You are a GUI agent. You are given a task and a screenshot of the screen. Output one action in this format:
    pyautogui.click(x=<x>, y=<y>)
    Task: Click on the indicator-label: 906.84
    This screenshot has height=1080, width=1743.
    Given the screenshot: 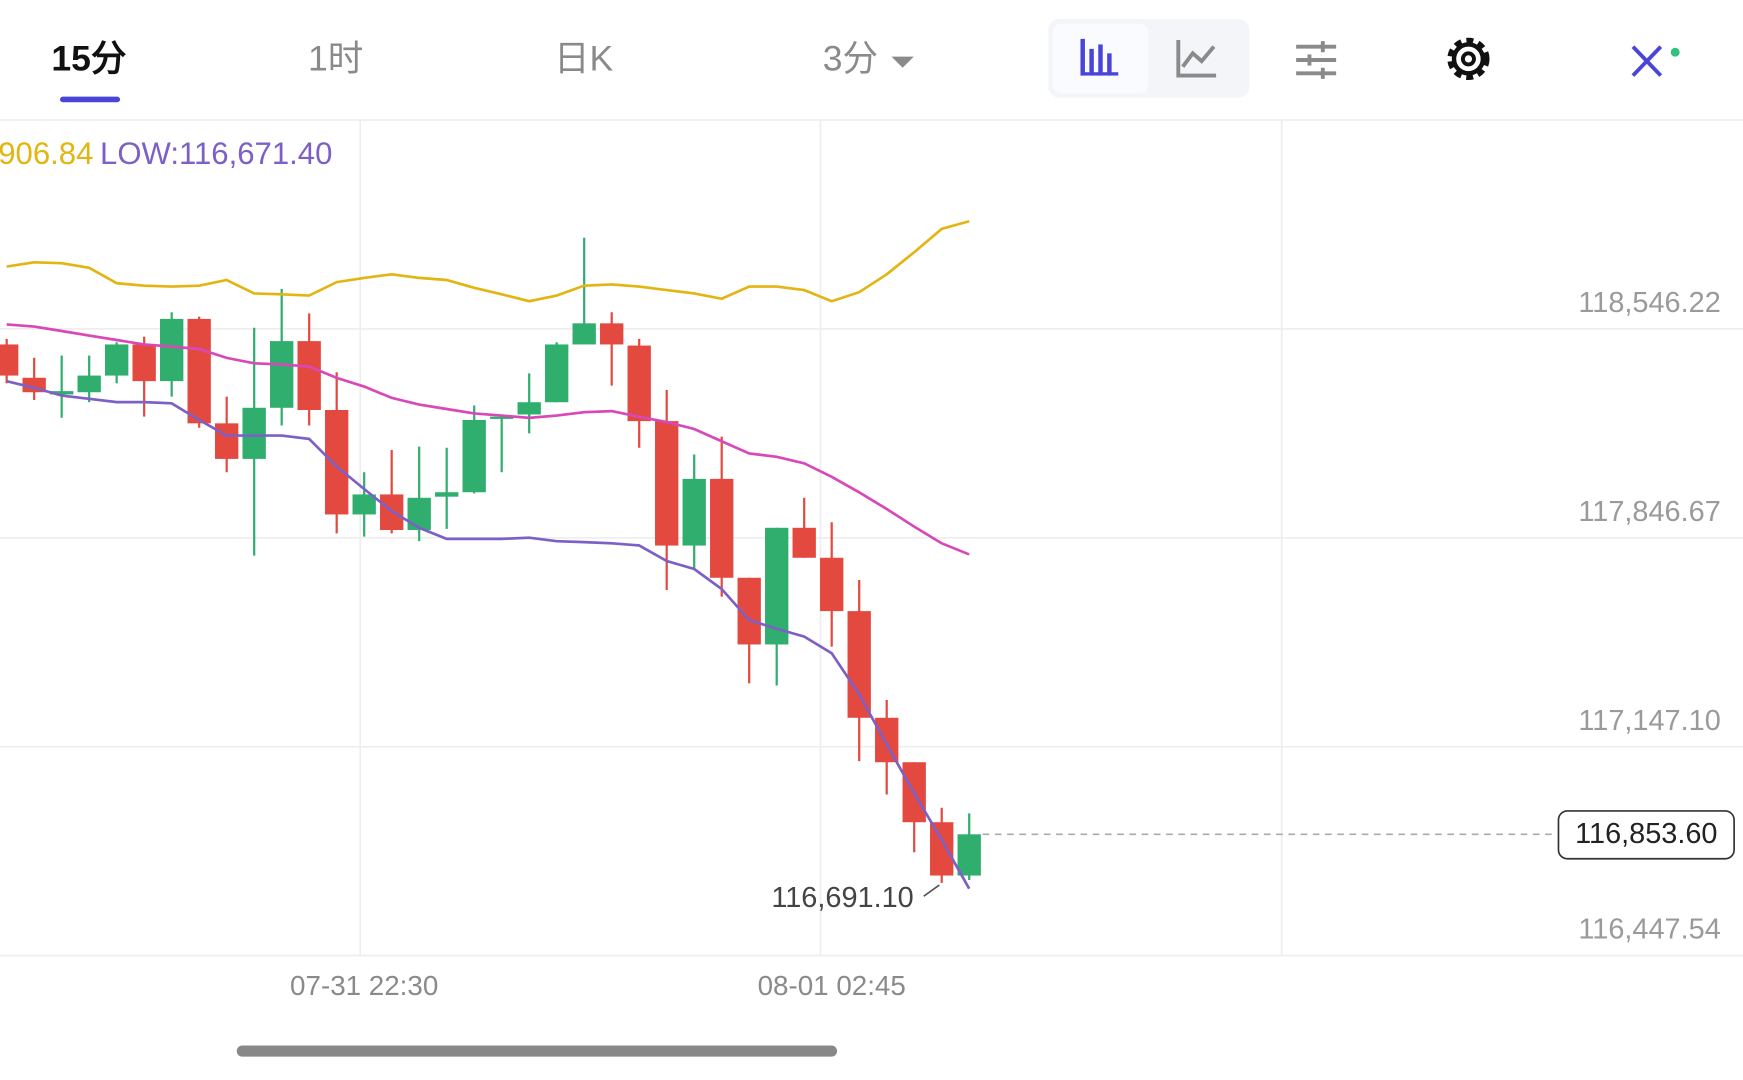 What is the action you would take?
    pyautogui.click(x=46, y=153)
    